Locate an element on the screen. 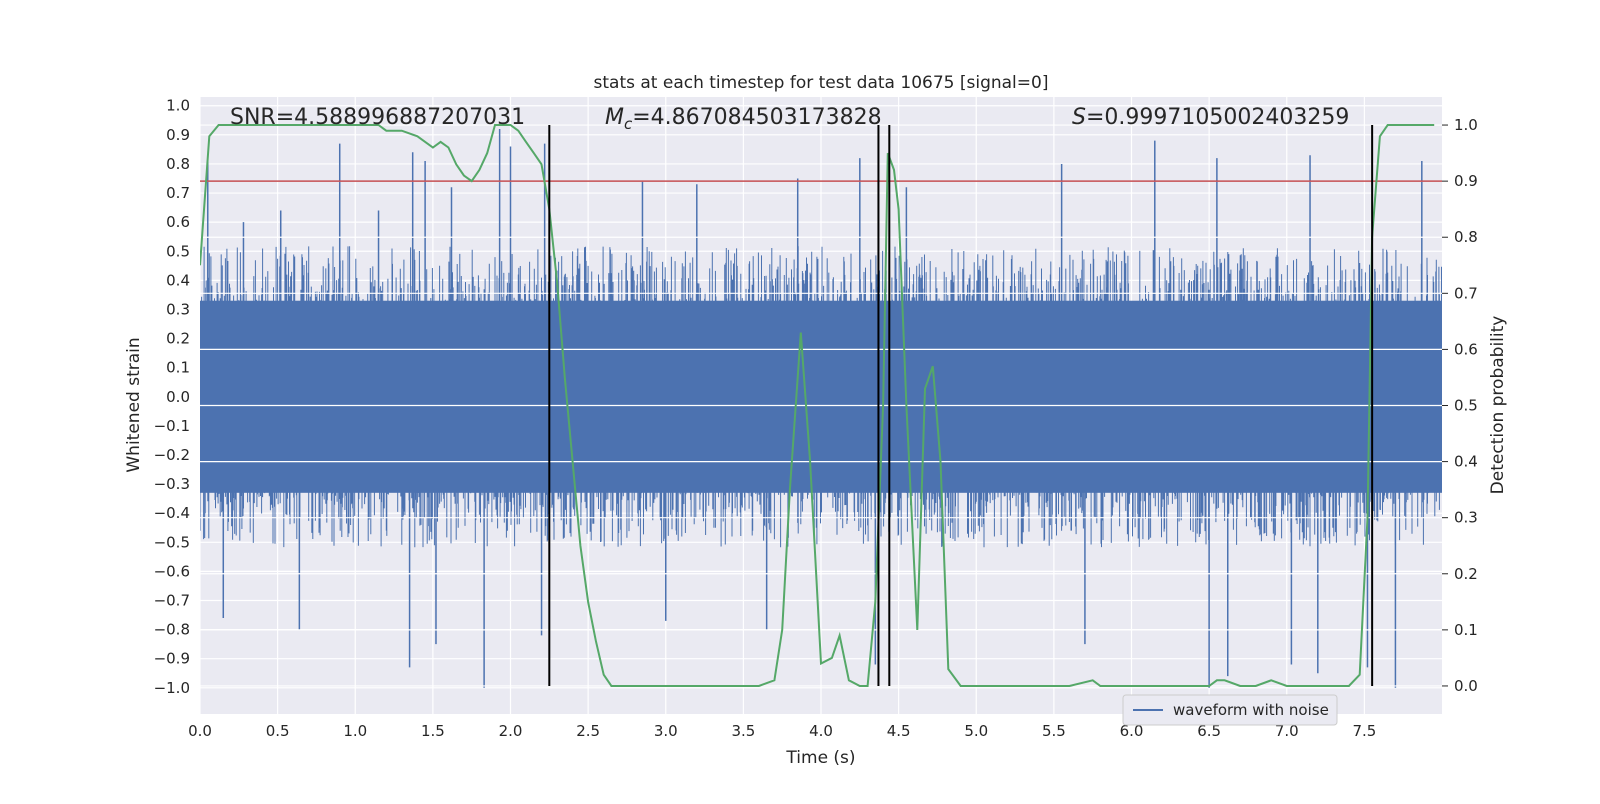 The height and width of the screenshot is (804, 1600). x-tick-label: 3.0 is located at coordinates (666, 731).